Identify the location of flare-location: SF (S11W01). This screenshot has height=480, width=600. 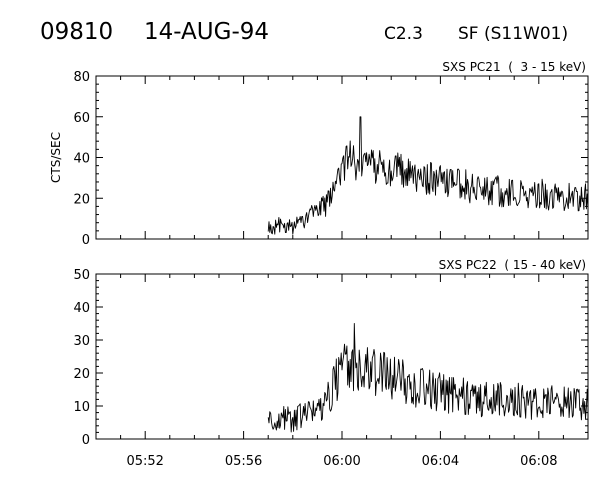
(513, 34).